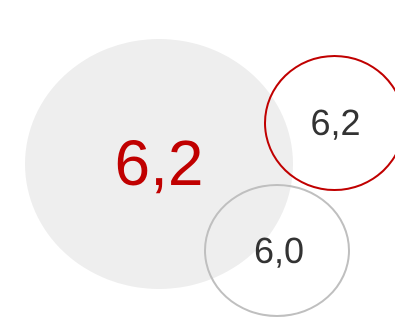  I want to click on bottom-bubble-value: 6,0, so click(279, 250).